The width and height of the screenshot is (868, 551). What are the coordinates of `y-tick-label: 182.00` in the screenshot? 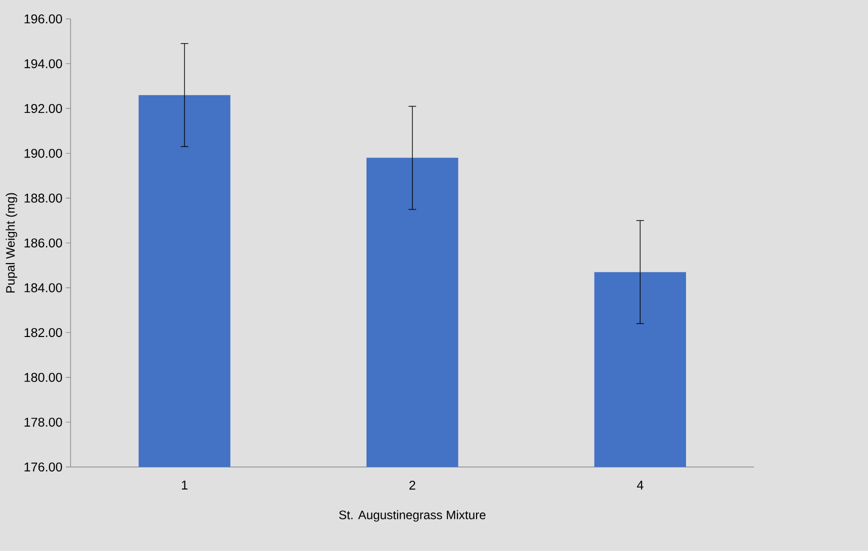 It's located at (43, 333).